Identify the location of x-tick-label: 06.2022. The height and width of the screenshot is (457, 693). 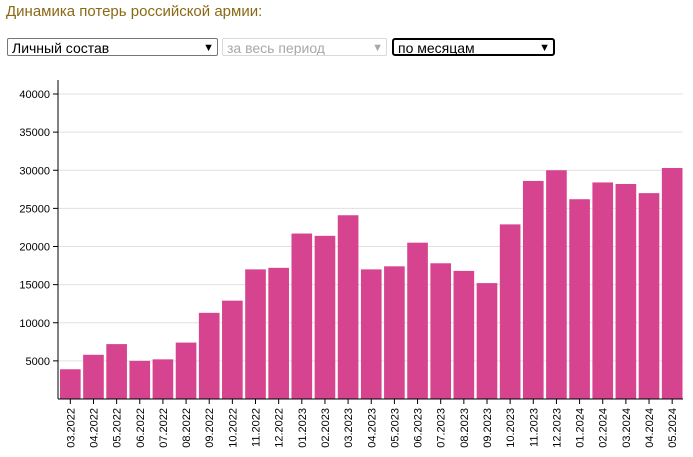
(141, 428).